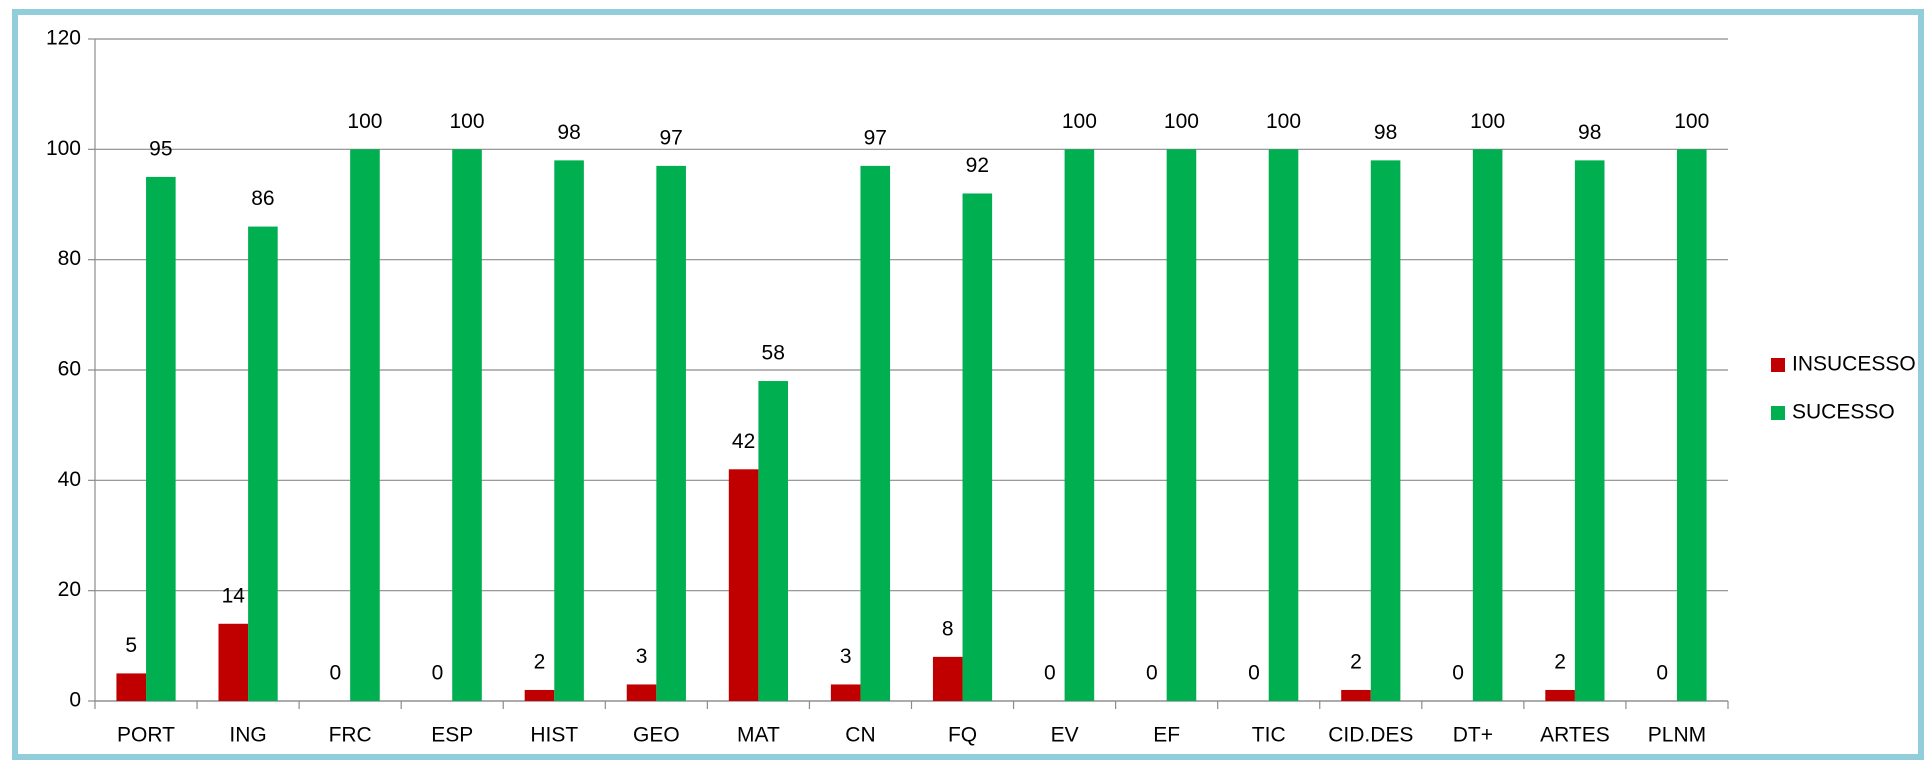 The image size is (1928, 763). Describe the element at coordinates (743, 441) in the screenshot. I see `data-label: 42` at that location.